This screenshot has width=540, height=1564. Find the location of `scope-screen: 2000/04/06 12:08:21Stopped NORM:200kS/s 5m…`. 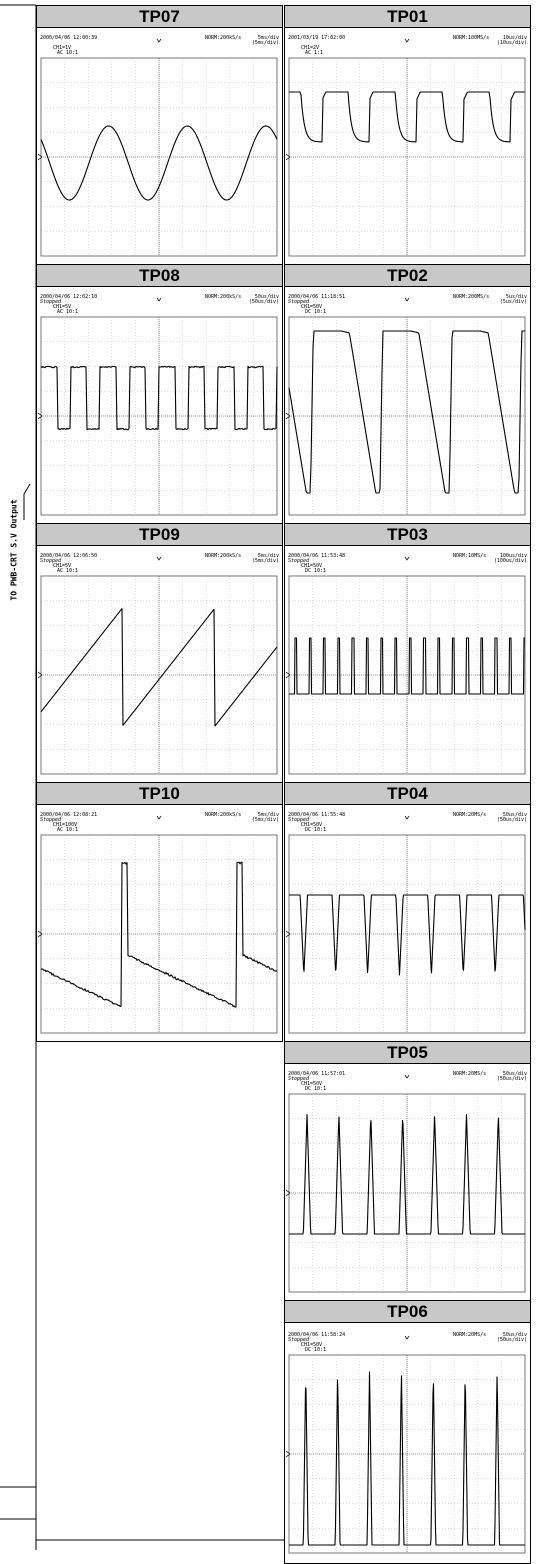

scope-screen: 2000/04/06 12:08:21Stopped NORM:200kS/s 5m… is located at coordinates (159, 923).